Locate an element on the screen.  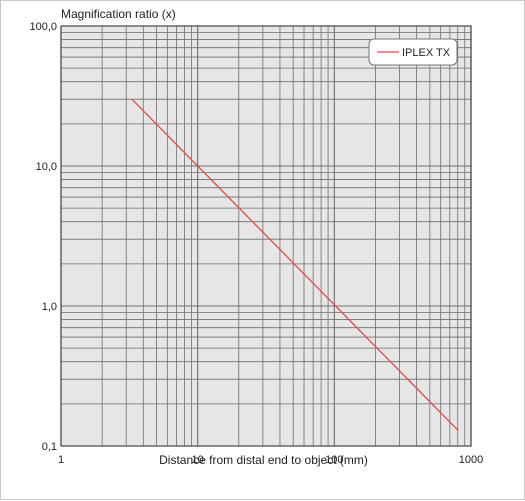
y-tick-label: 1,0 is located at coordinates (49, 307).